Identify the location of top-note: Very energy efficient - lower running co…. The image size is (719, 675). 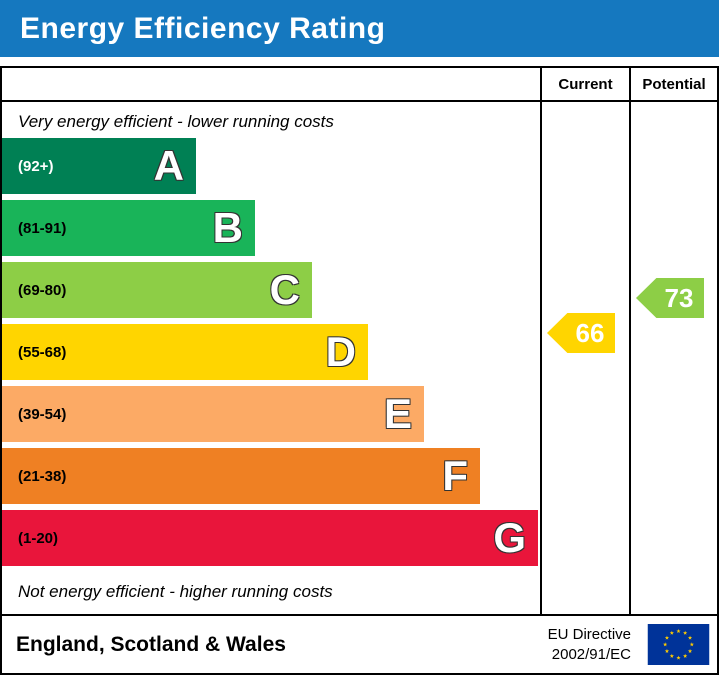
(176, 121).